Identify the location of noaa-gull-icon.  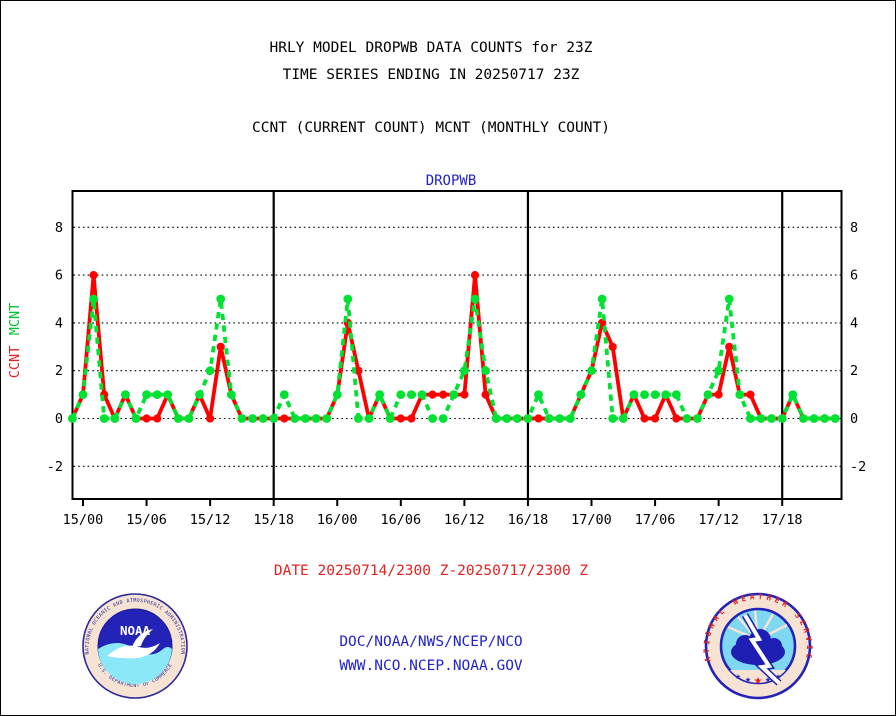
(133, 651).